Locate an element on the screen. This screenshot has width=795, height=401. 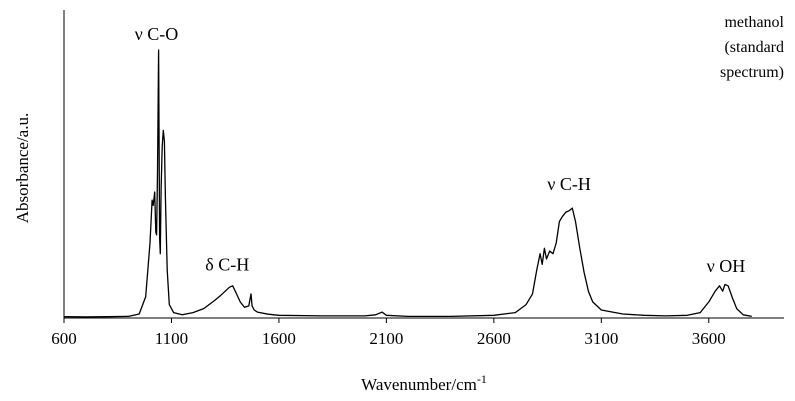
series-label-line-1: methanol is located at coordinates (754, 22).